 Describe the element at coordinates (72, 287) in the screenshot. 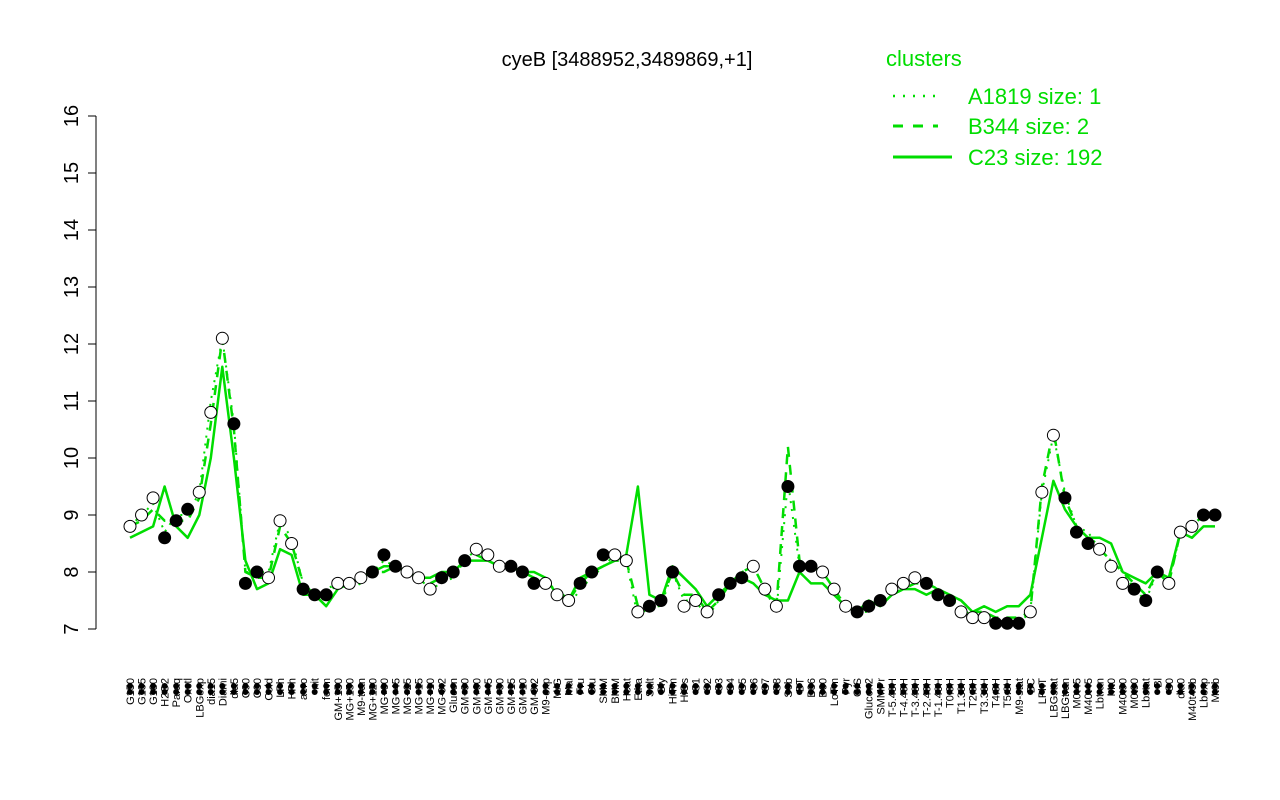

I see `y-tick-label: 13` at that location.